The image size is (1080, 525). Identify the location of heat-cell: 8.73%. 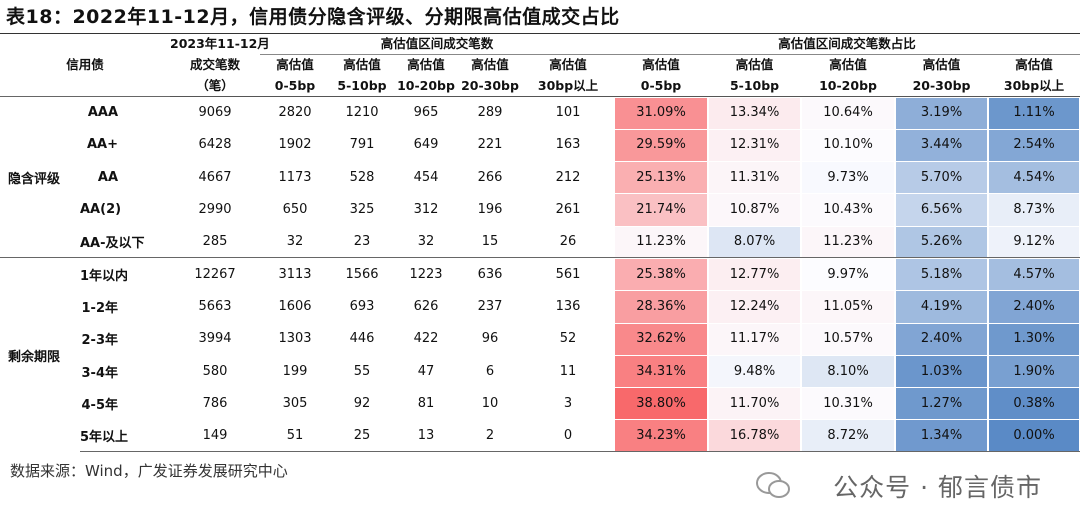
(1034, 209).